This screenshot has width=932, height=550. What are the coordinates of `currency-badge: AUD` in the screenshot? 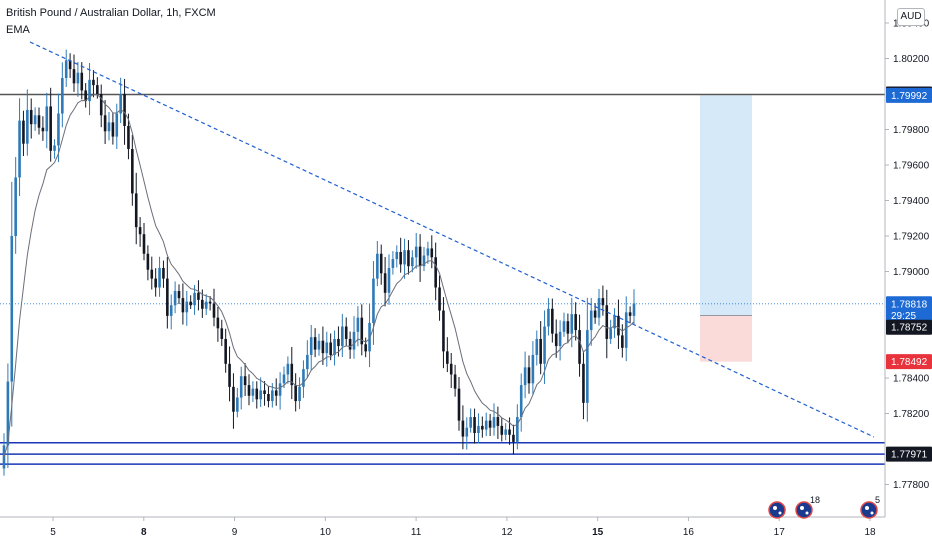 It's located at (911, 17).